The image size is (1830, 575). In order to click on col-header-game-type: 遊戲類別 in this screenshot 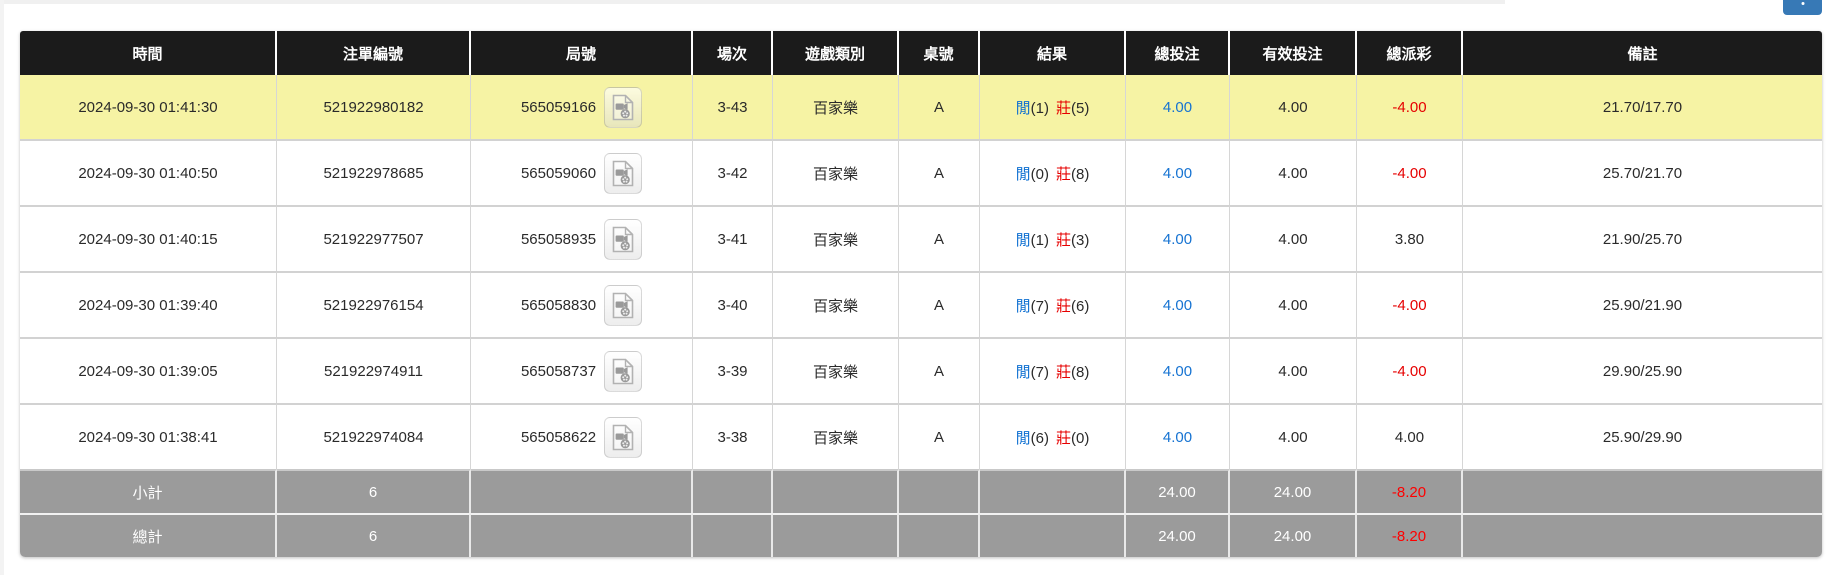, I will do `click(836, 53)`.